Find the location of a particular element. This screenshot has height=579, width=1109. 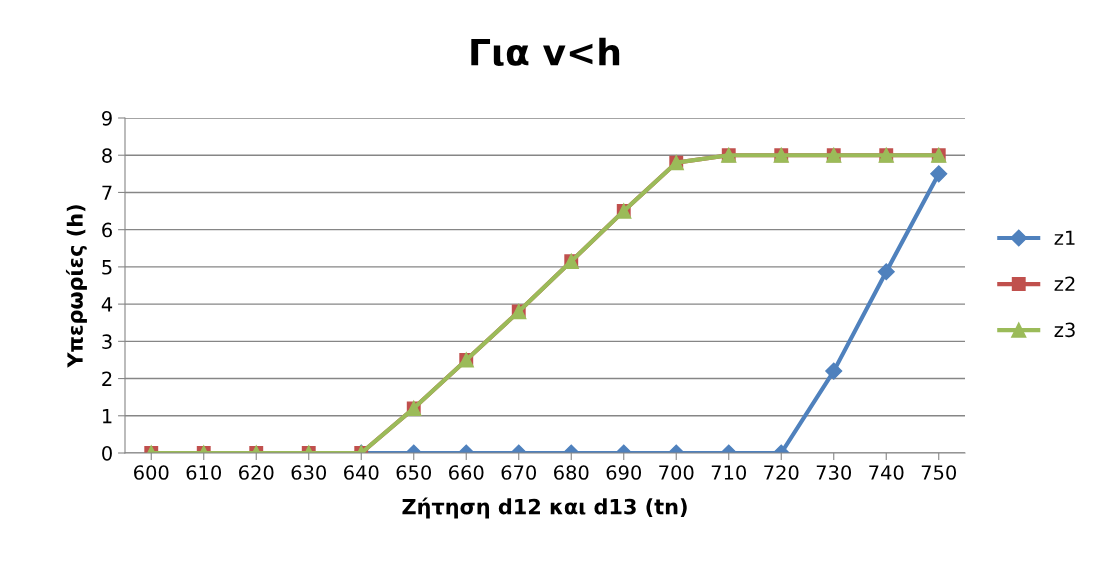

y-tick-label: 4 is located at coordinates (107, 304).